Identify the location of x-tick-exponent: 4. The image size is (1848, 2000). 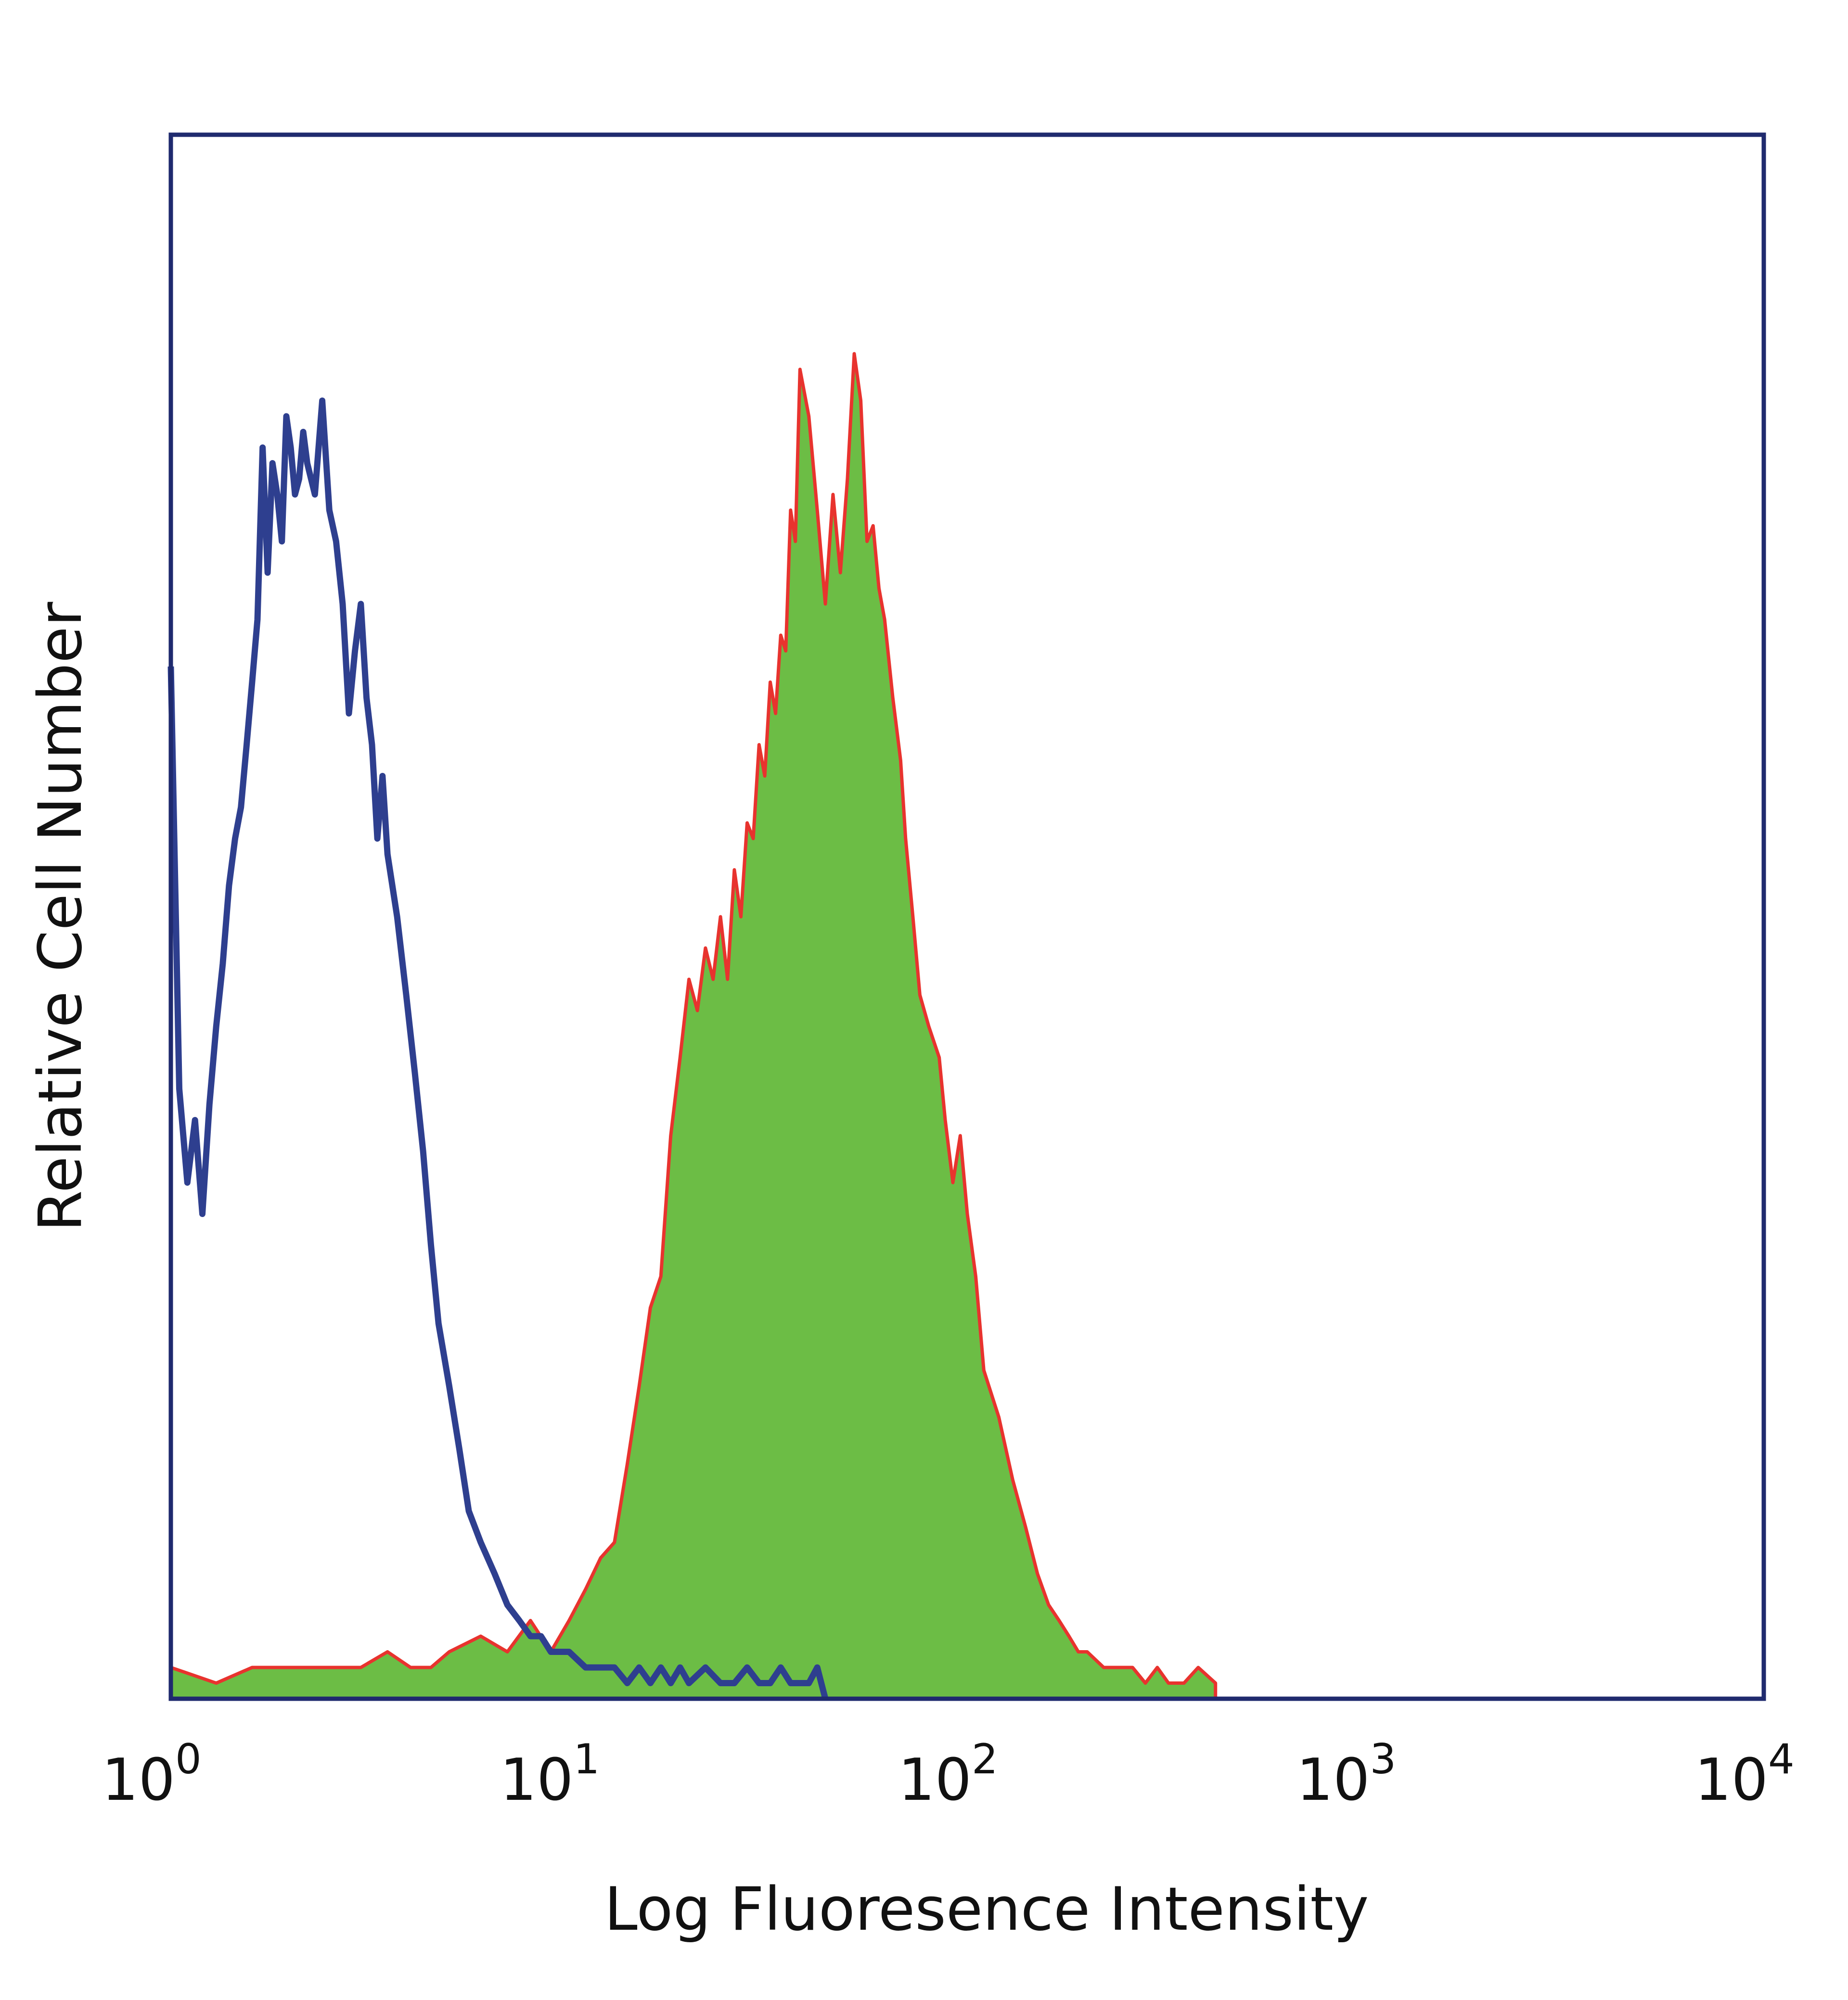
(1781, 1759).